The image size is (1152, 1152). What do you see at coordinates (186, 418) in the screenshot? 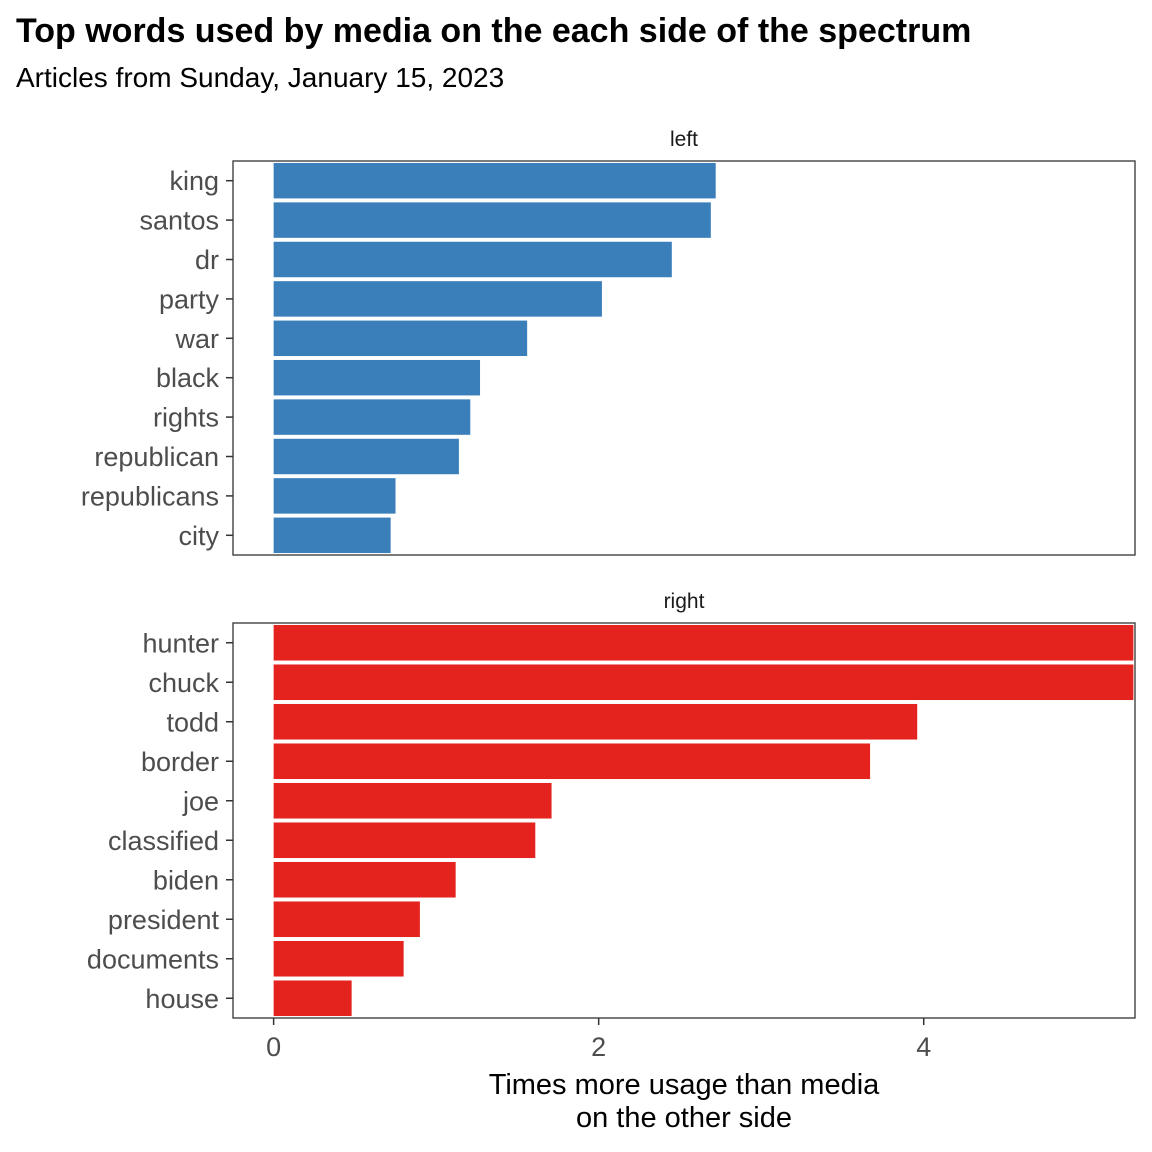
I see `y-tick-label: rights` at bounding box center [186, 418].